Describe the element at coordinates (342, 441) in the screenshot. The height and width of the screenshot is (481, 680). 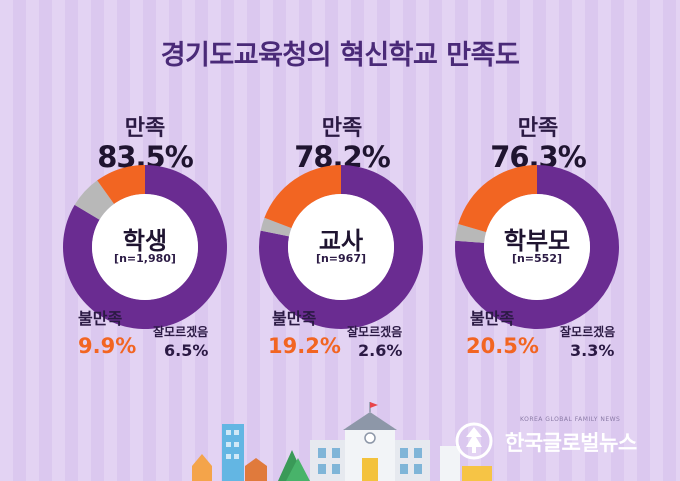
I see `town-illustration` at that location.